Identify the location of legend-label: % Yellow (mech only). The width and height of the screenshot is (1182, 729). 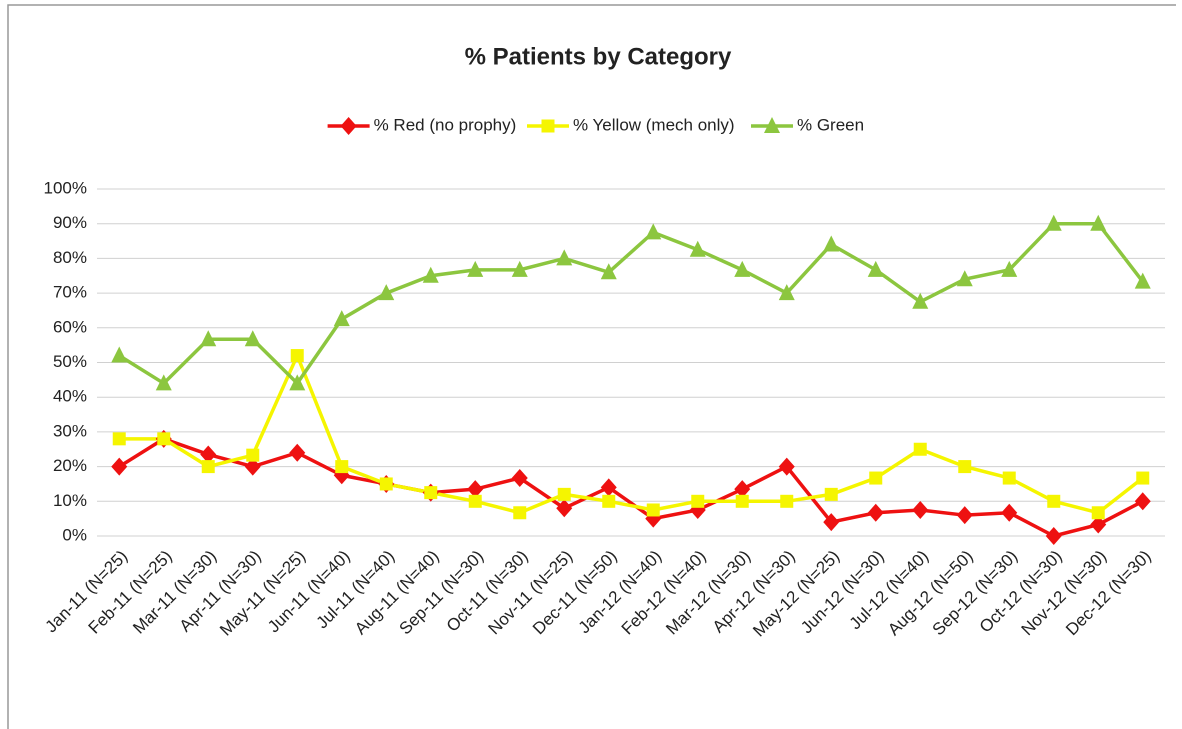
(654, 124).